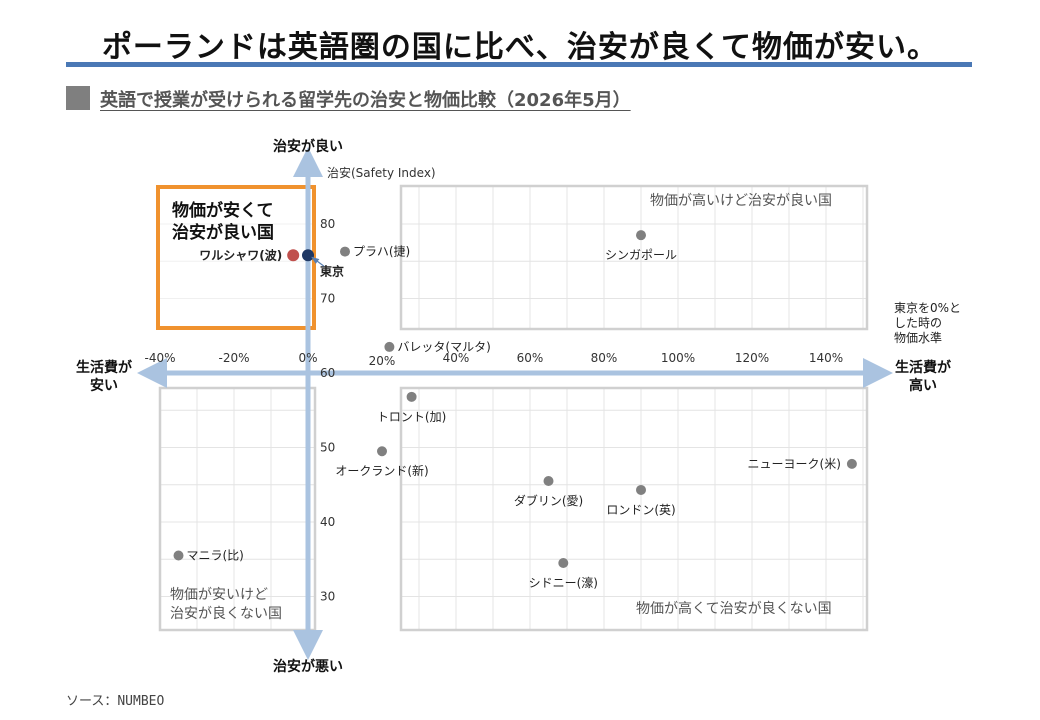 This screenshot has height=720, width=1040. What do you see at coordinates (237, 509) in the screenshot?
I see `quadrant-bottom-left-box` at bounding box center [237, 509].